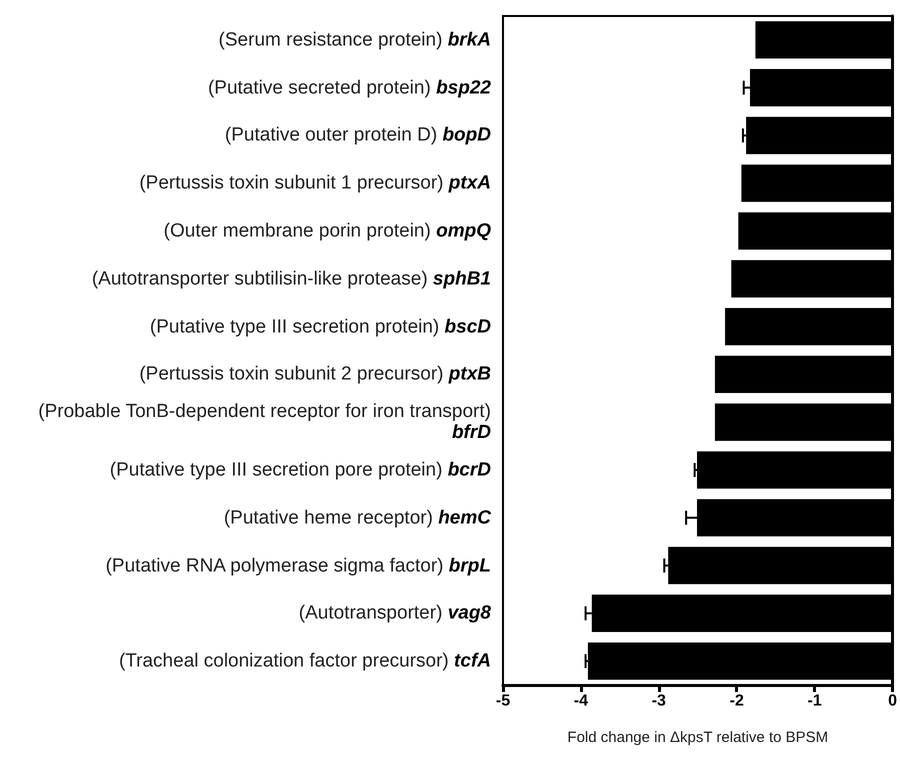  What do you see at coordinates (356, 517) in the screenshot?
I see `y-tick-label: (Putative heme receptor) hemC` at bounding box center [356, 517].